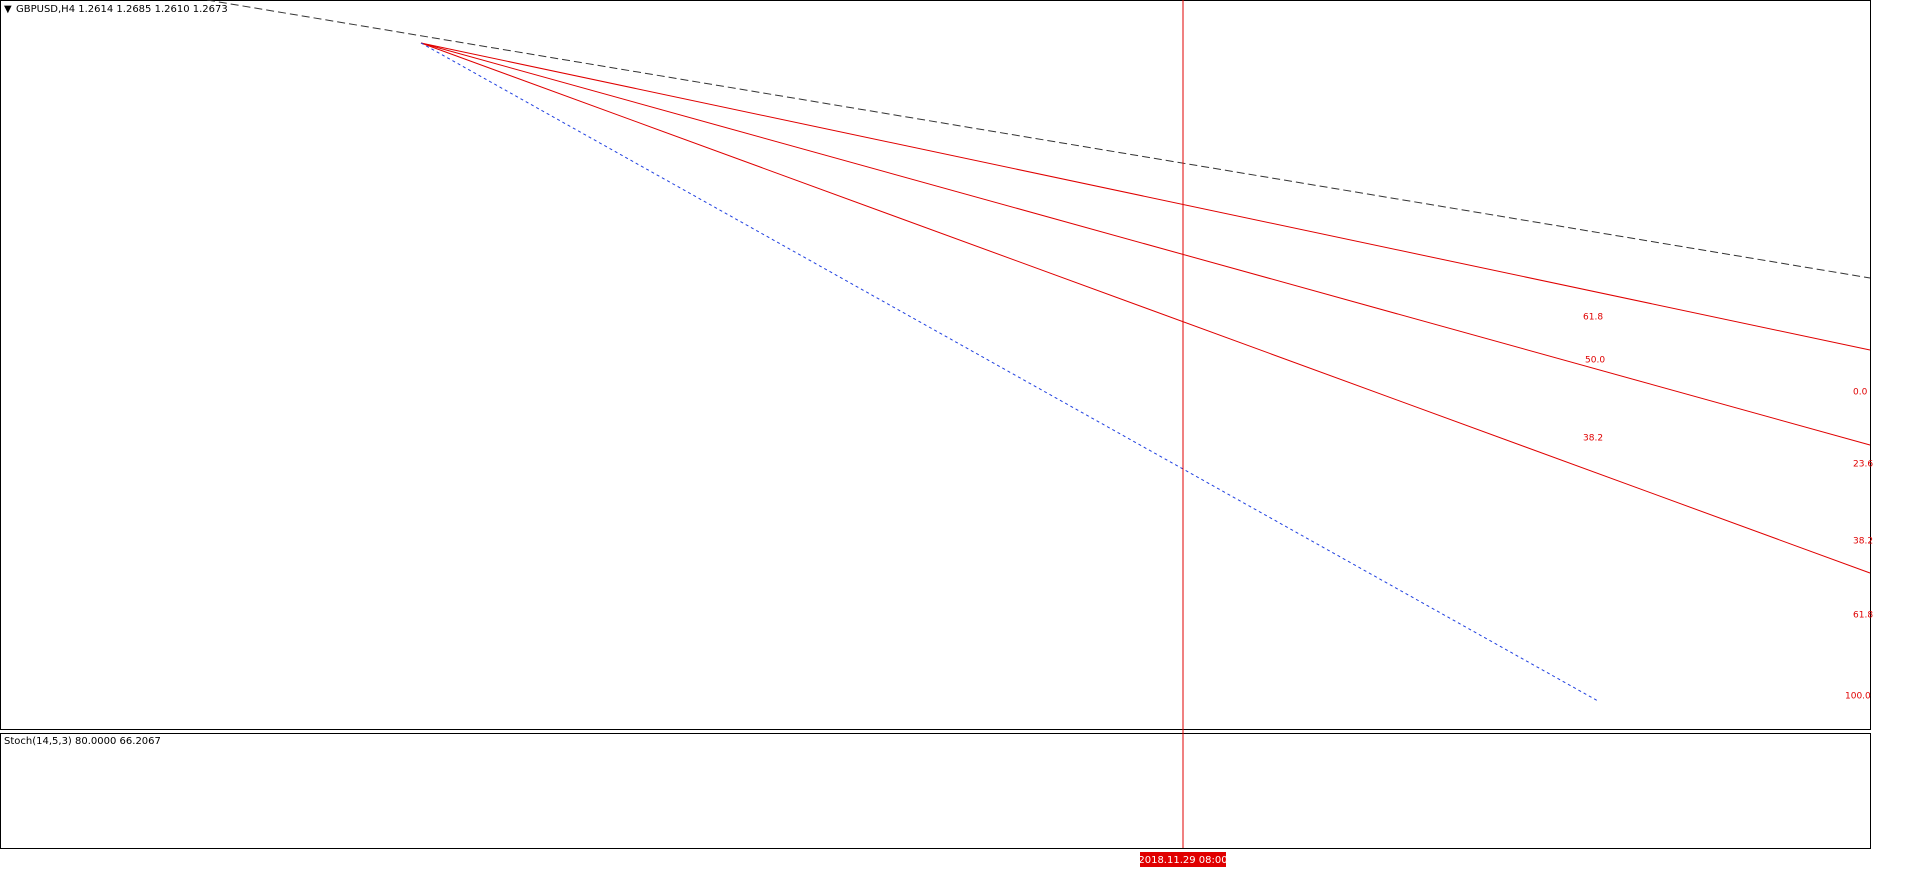 The height and width of the screenshot is (869, 1916). Describe the element at coordinates (8, 9) in the screenshot. I see `collapse-icon: ▼` at that location.